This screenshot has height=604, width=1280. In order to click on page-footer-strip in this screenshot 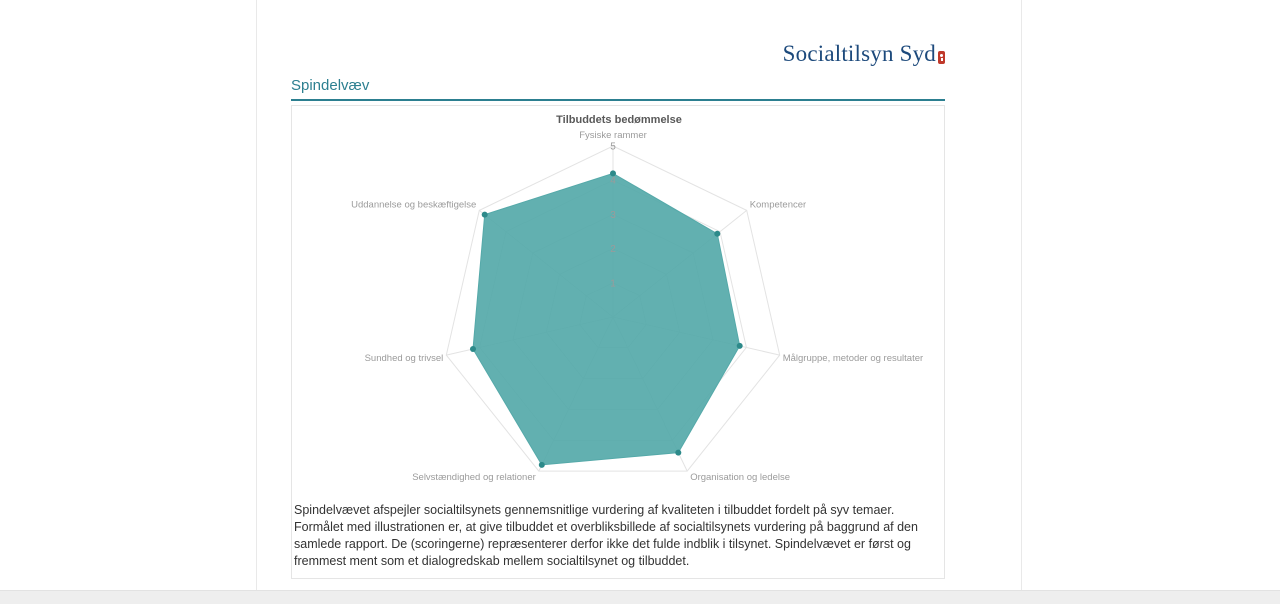, I will do `click(640, 597)`.